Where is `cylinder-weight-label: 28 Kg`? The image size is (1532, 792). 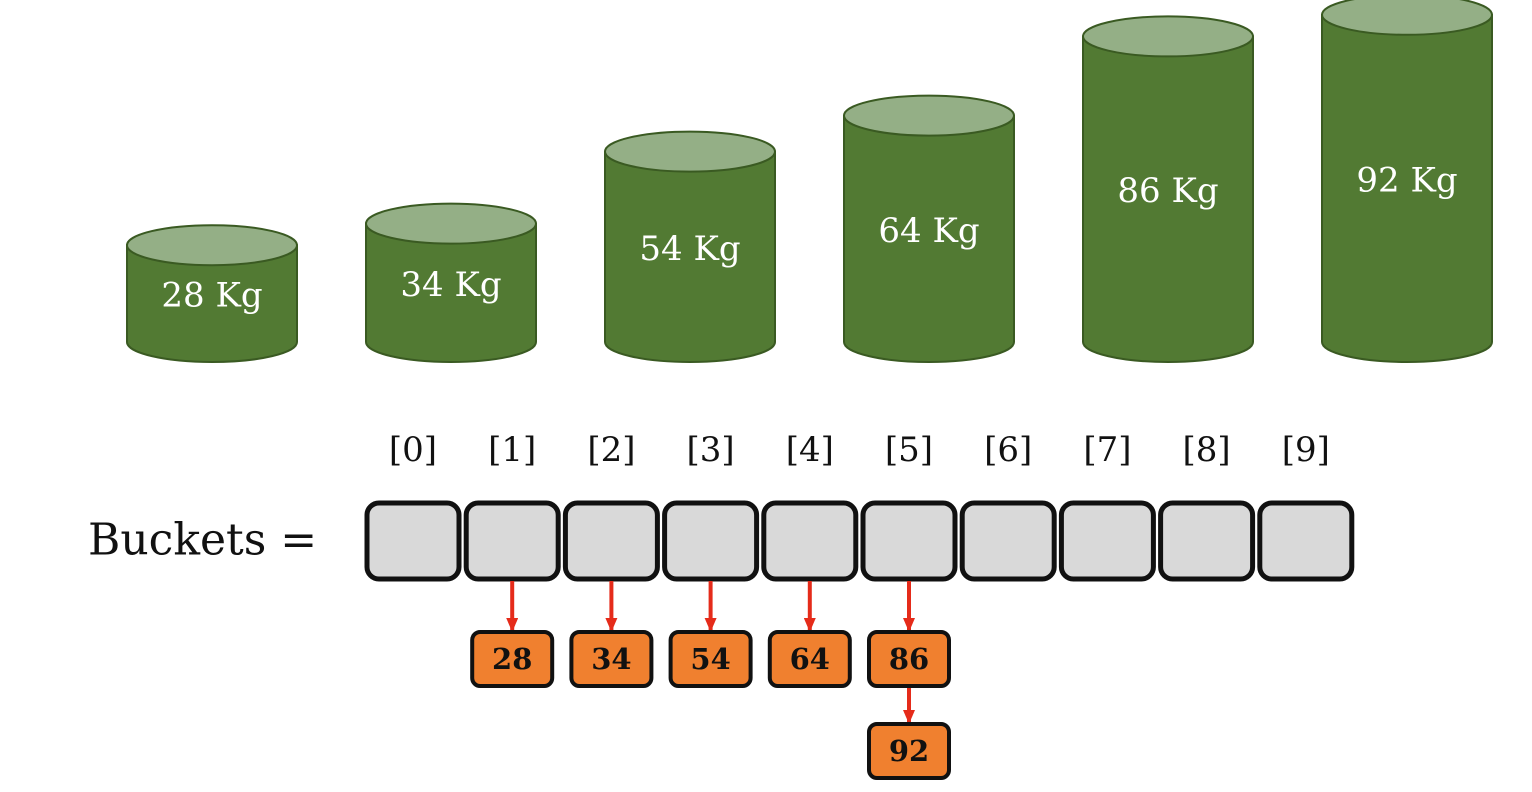
cylinder-weight-label: 28 Kg is located at coordinates (211, 296).